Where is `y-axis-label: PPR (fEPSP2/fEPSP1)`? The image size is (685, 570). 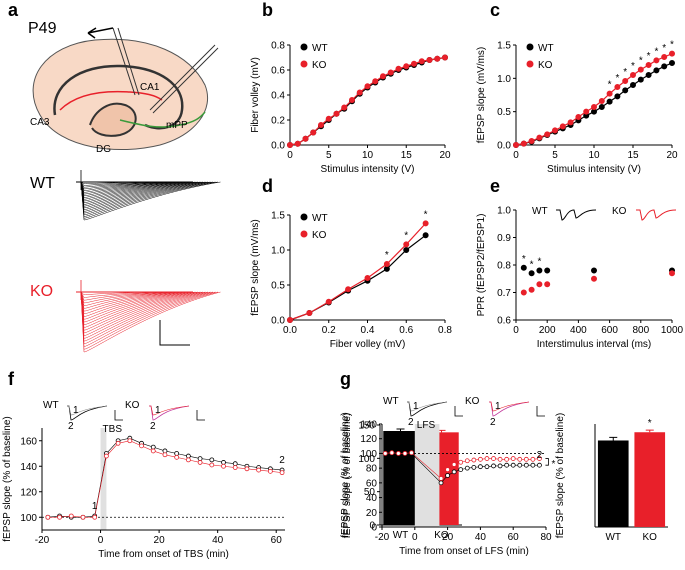 y-axis-label: PPR (fEPSP2/fEPSP1) is located at coordinates (481, 265).